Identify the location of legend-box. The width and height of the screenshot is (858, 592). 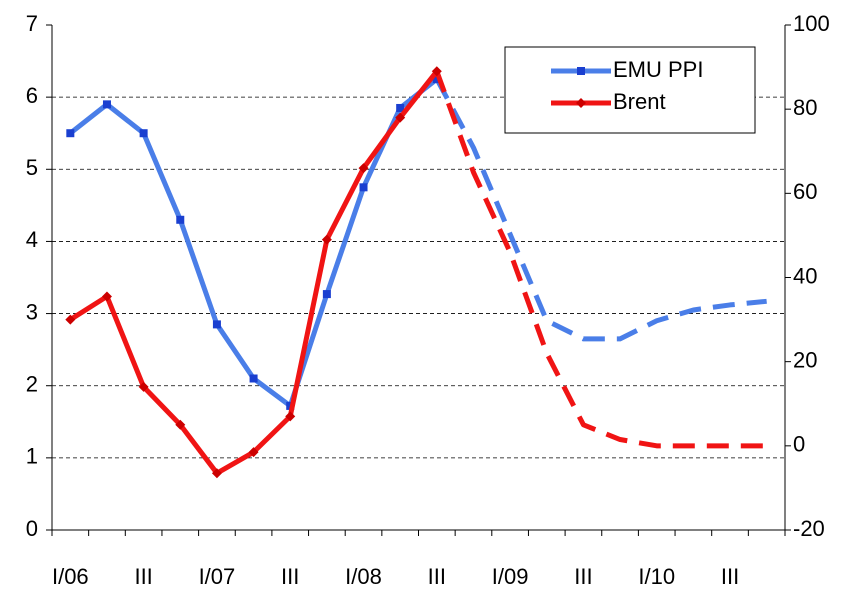
(630, 90).